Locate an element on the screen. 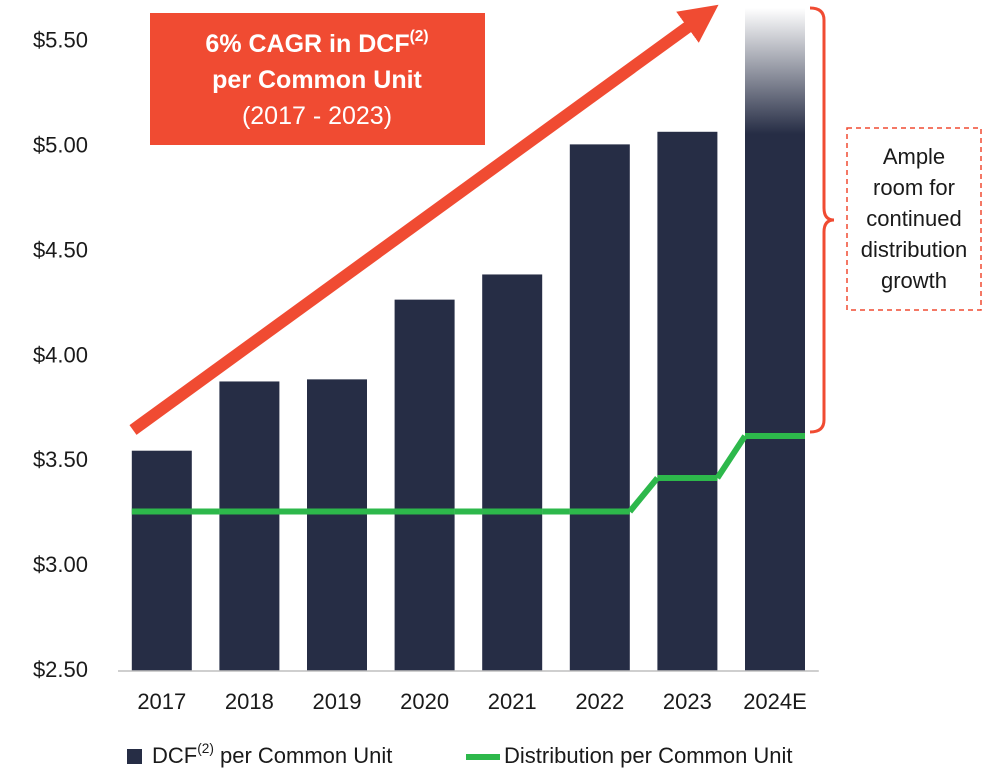 The height and width of the screenshot is (770, 983). note-text: growth is located at coordinates (914, 280).